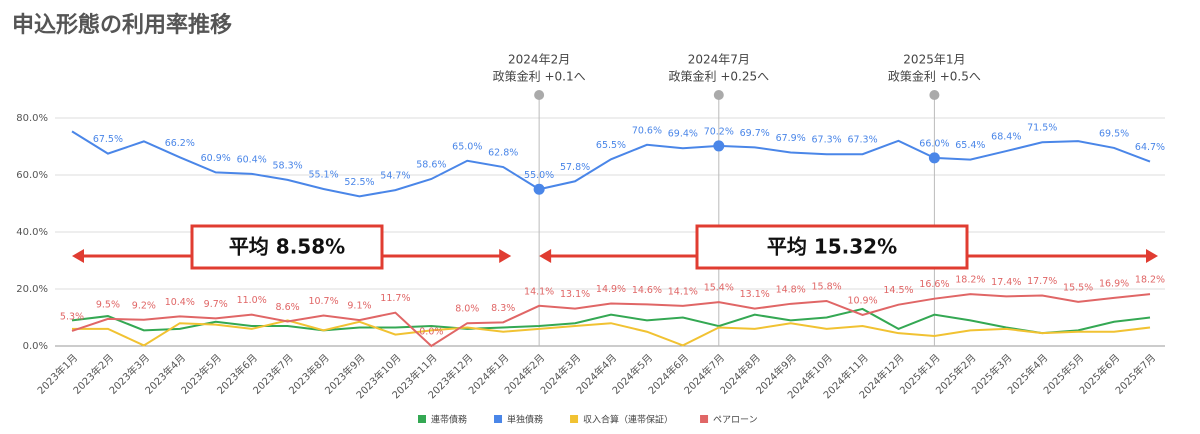  Describe the element at coordinates (862, 300) in the screenshot. I see `data-label: 10.9%` at that location.